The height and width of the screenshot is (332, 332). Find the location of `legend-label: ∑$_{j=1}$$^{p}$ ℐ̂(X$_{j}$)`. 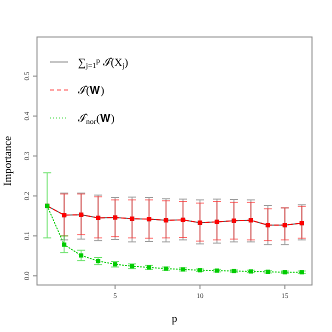

legend-label: ∑$_{j=1}$$^{p}$ ℐ̂(X$_{j}$) is located at coordinates (103, 63).